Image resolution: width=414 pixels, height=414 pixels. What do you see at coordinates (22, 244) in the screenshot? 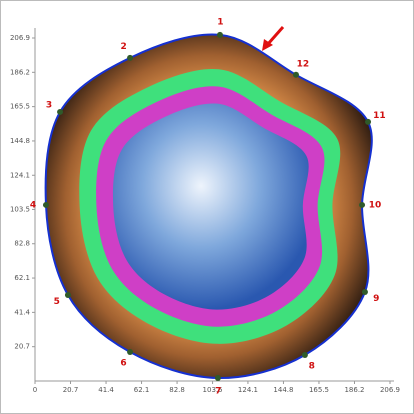
I see `y-tick-label: 82.8` at bounding box center [22, 244].